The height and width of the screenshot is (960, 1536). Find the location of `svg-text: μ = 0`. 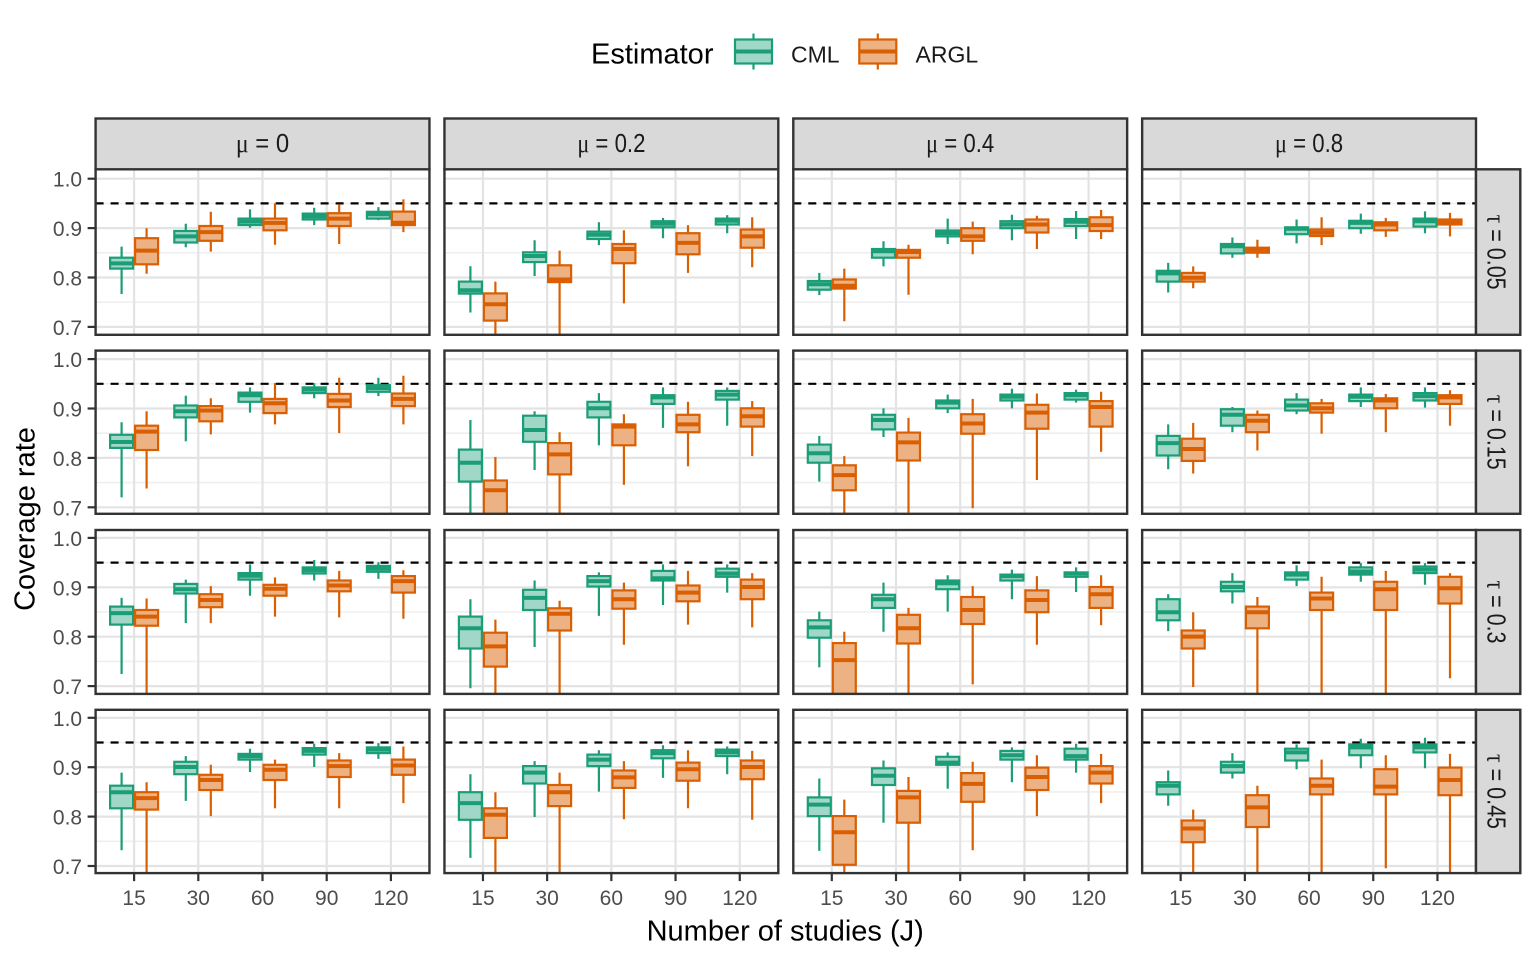

svg-text: μ = 0 is located at coordinates (262, 143).